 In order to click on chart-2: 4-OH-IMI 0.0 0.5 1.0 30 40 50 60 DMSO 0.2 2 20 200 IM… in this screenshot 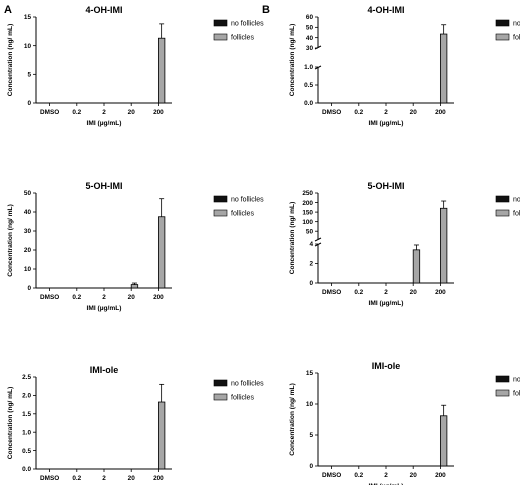, I will do `click(404, 66)`.